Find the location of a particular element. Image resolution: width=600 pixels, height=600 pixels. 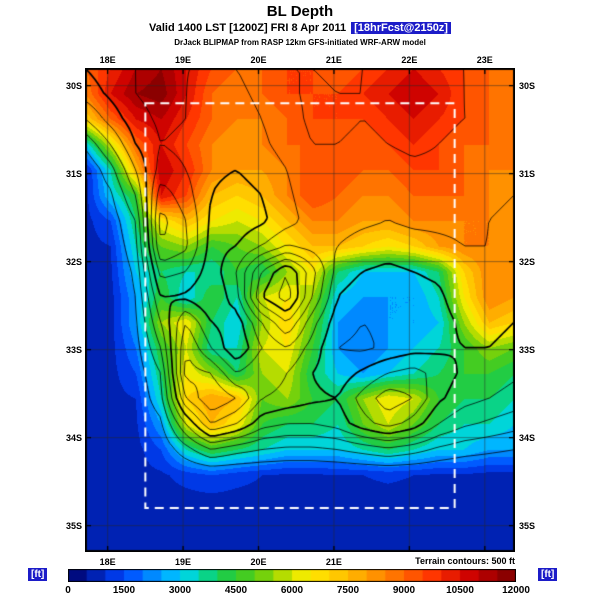

colorbar-unit-left: [ft] is located at coordinates (38, 574).